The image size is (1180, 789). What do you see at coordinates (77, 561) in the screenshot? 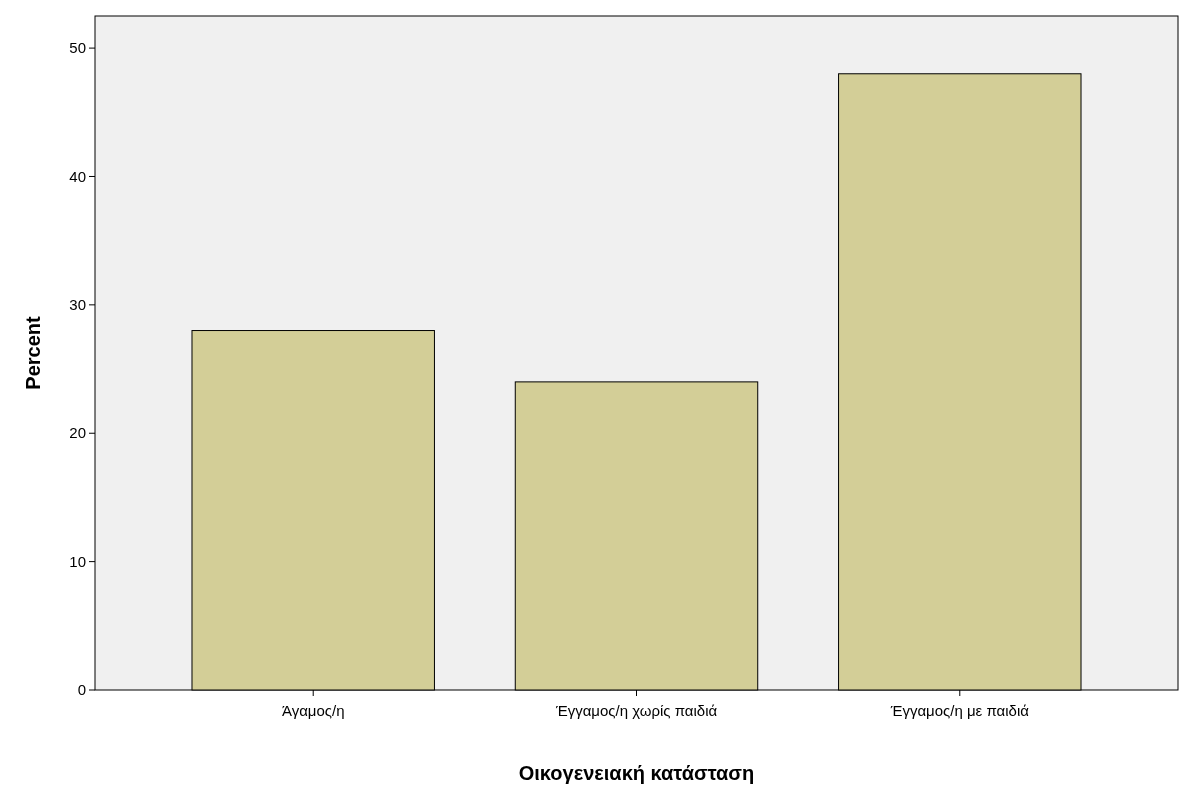
I see `y-tick-label: 10` at bounding box center [77, 561].